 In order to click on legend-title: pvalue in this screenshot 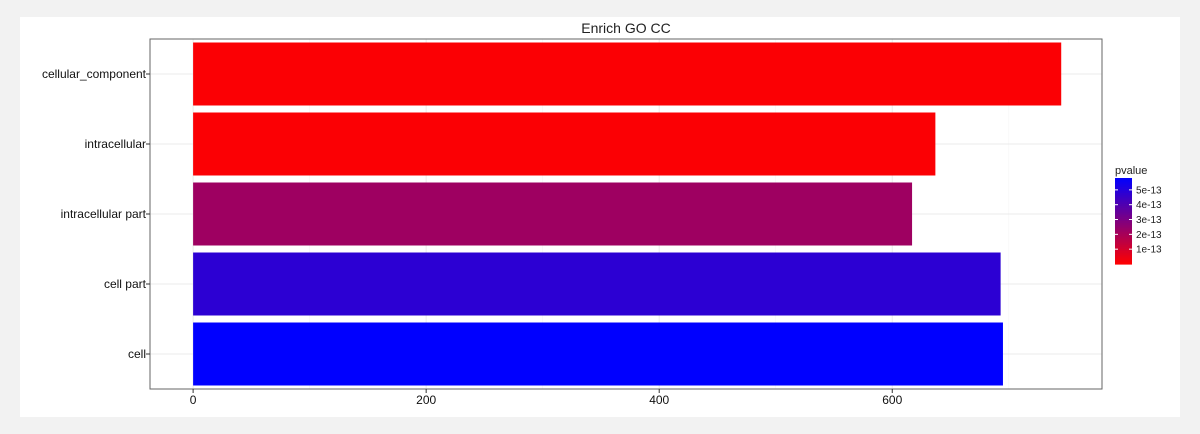, I will do `click(1131, 171)`.